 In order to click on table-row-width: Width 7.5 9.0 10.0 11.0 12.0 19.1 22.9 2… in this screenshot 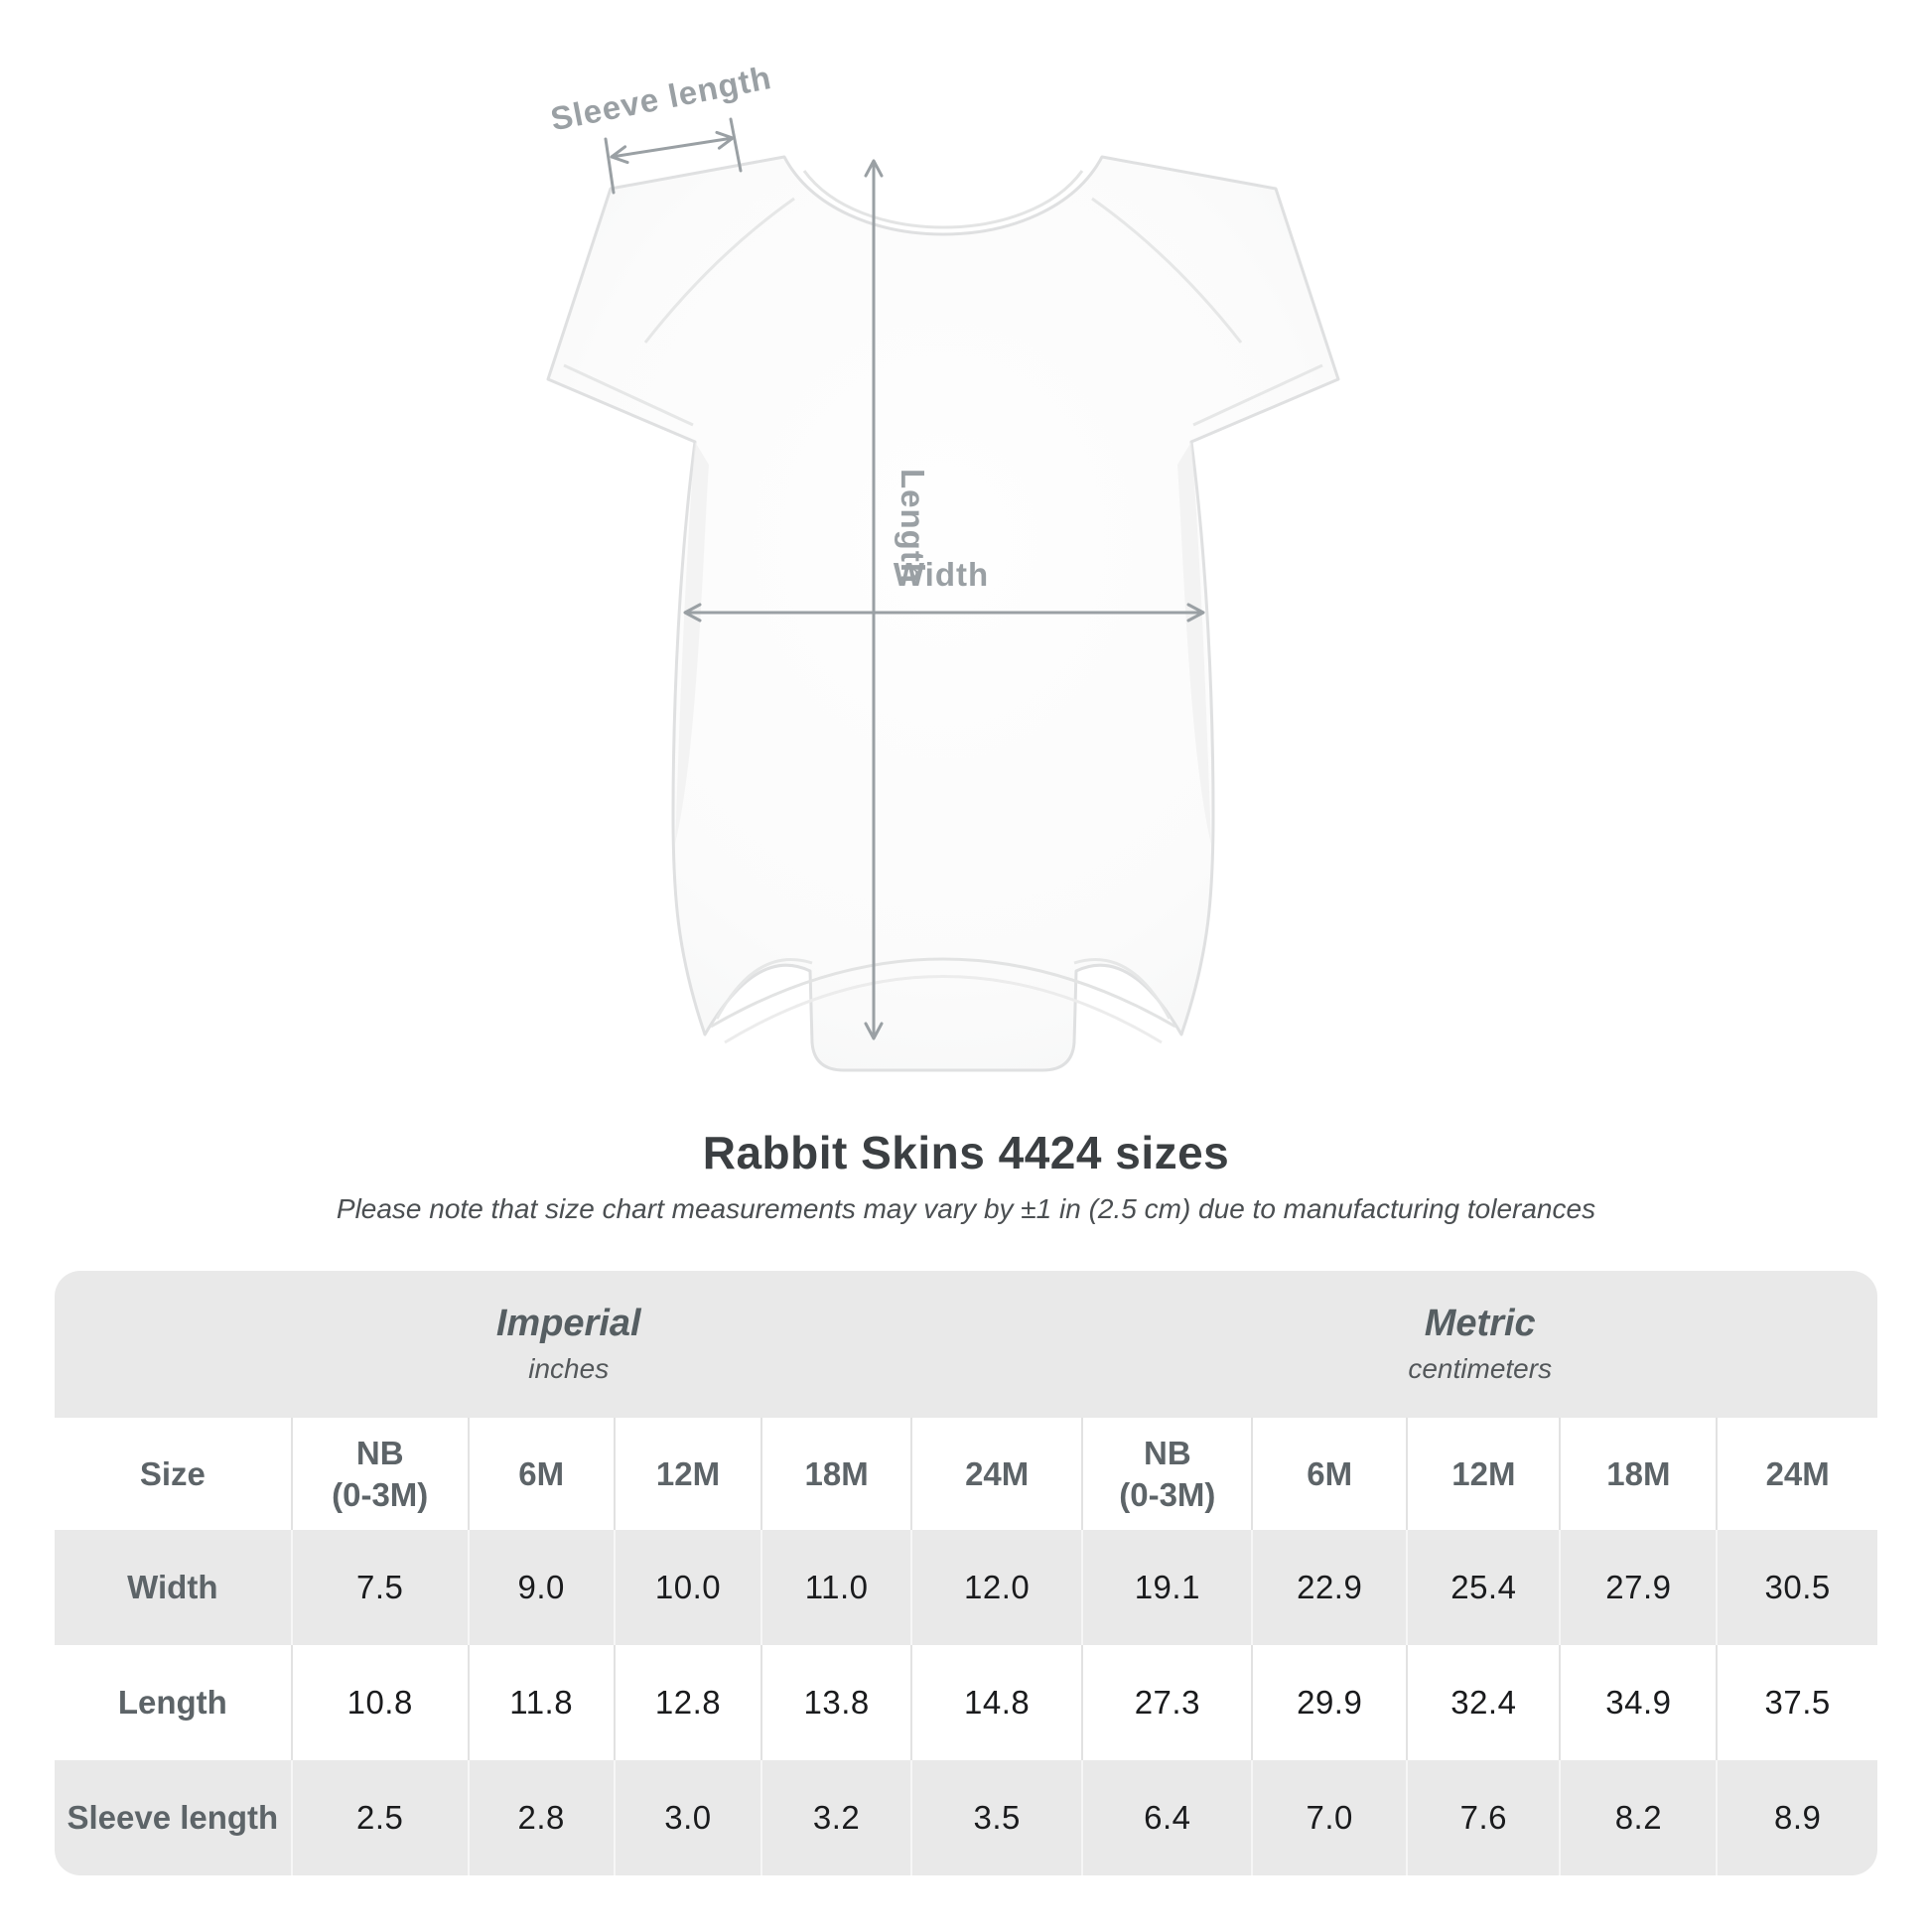, I will do `click(966, 1587)`.